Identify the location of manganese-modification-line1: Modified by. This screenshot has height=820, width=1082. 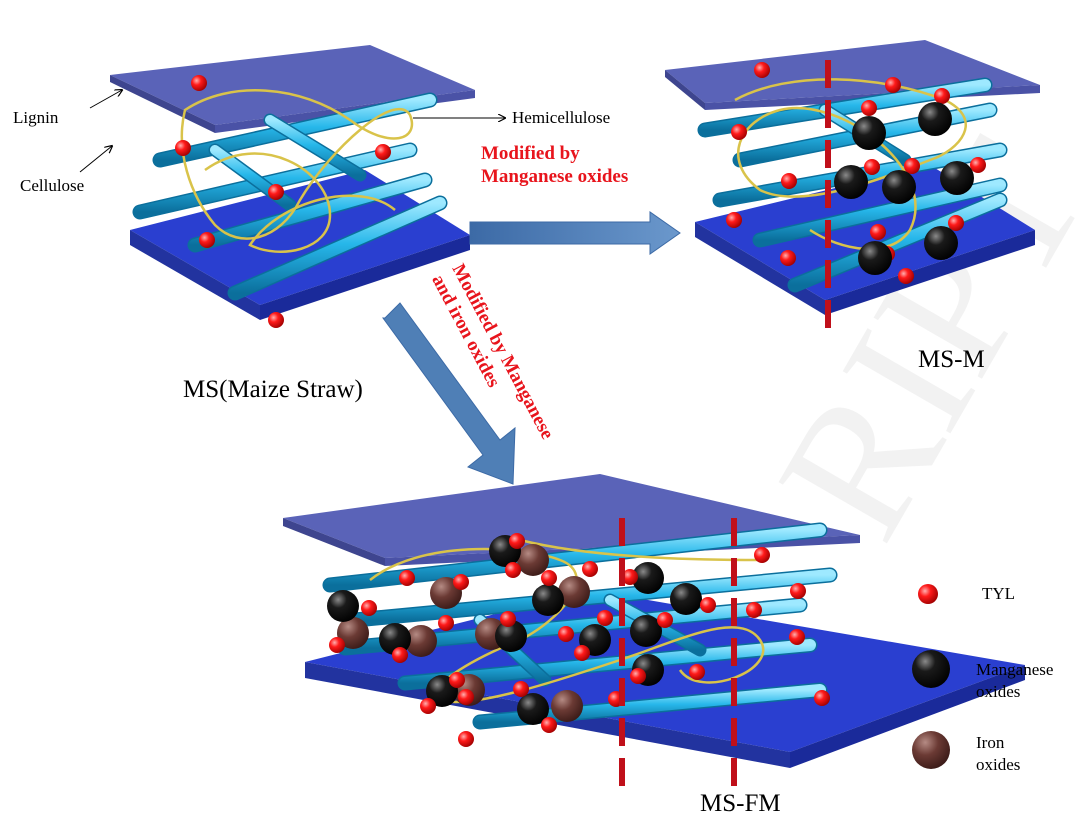
(530, 153).